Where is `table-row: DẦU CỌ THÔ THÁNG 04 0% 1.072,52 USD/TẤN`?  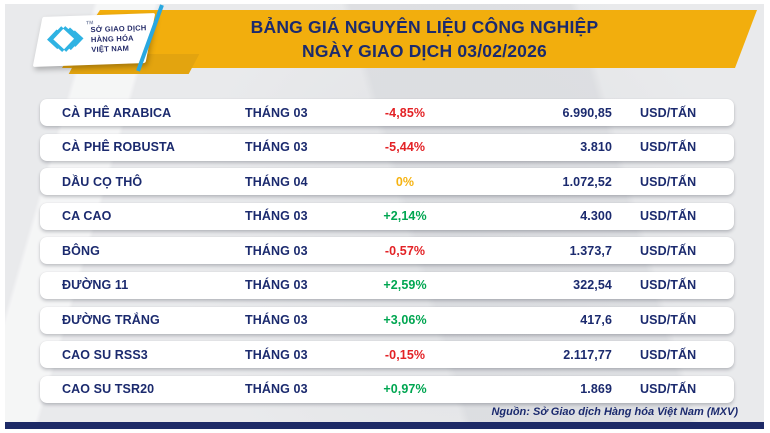 table-row: DẦU CỌ THÔ THÁNG 04 0% 1.072,52 USD/TẤN is located at coordinates (387, 182).